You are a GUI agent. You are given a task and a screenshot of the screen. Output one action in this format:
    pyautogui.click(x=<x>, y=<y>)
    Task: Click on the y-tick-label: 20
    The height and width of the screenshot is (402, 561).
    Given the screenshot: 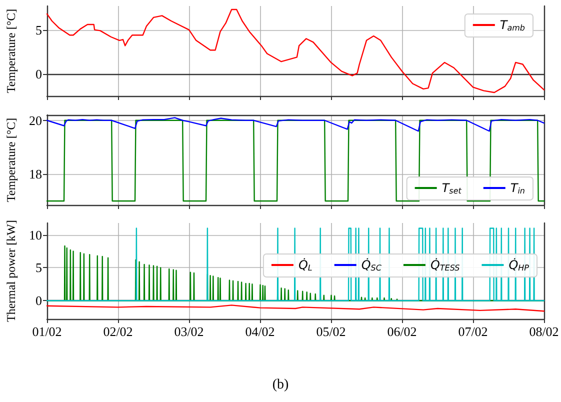 What is the action you would take?
    pyautogui.click(x=35, y=120)
    